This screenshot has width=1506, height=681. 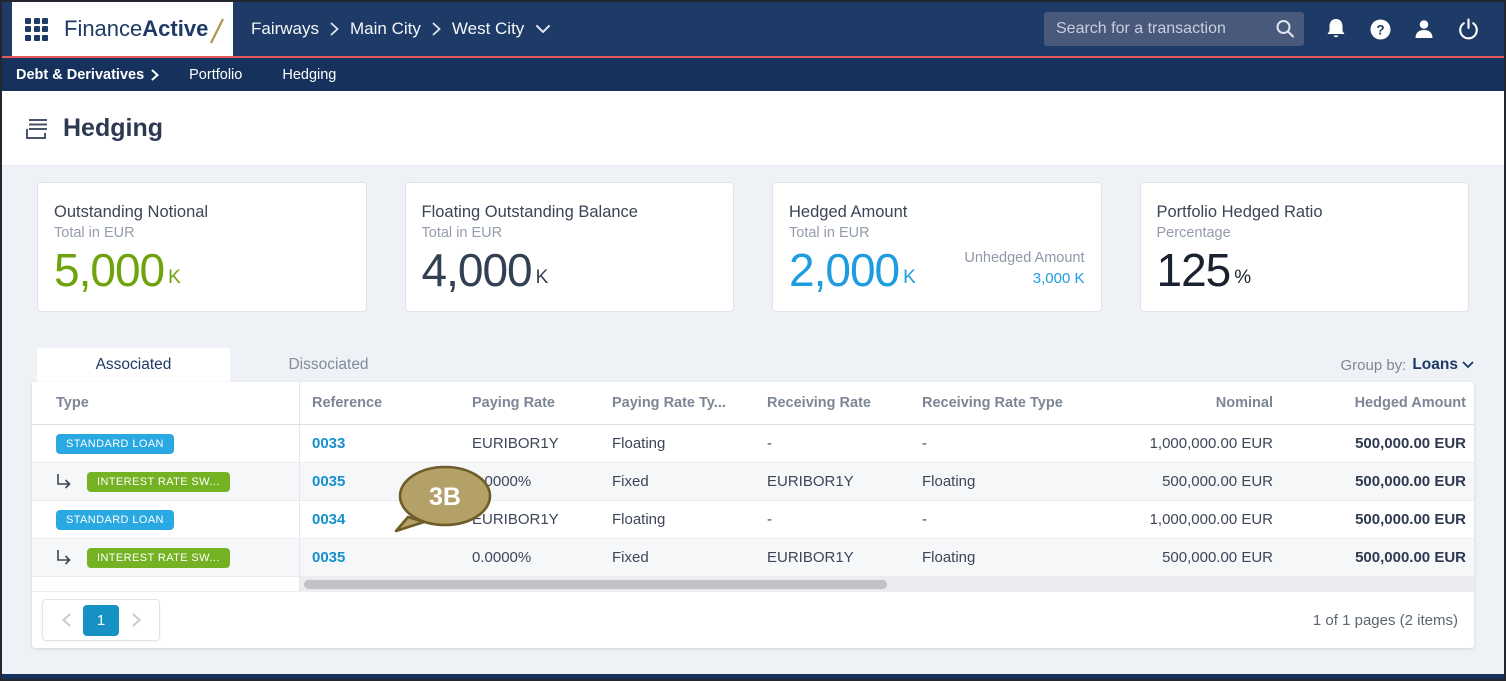 I want to click on nav-debt-derivatives: Debt & Derivatives, so click(x=92, y=75).